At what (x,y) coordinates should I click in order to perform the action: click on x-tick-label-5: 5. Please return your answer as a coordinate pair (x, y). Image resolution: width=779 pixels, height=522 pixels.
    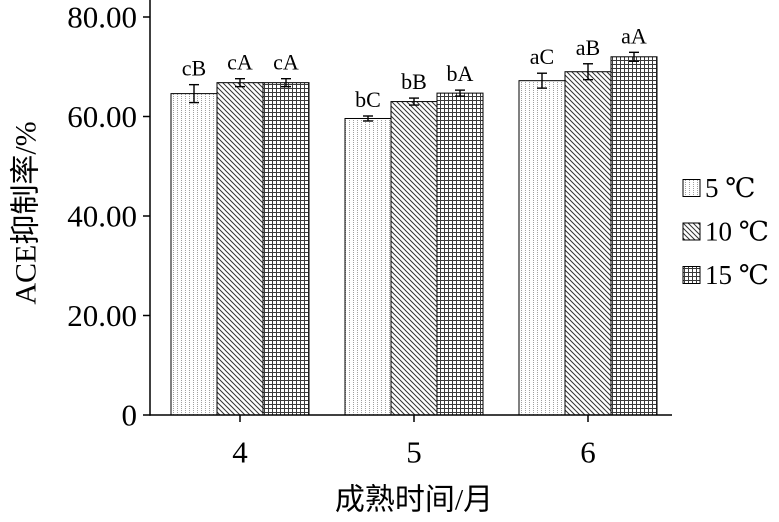
    Looking at the image, I should click on (414, 452).